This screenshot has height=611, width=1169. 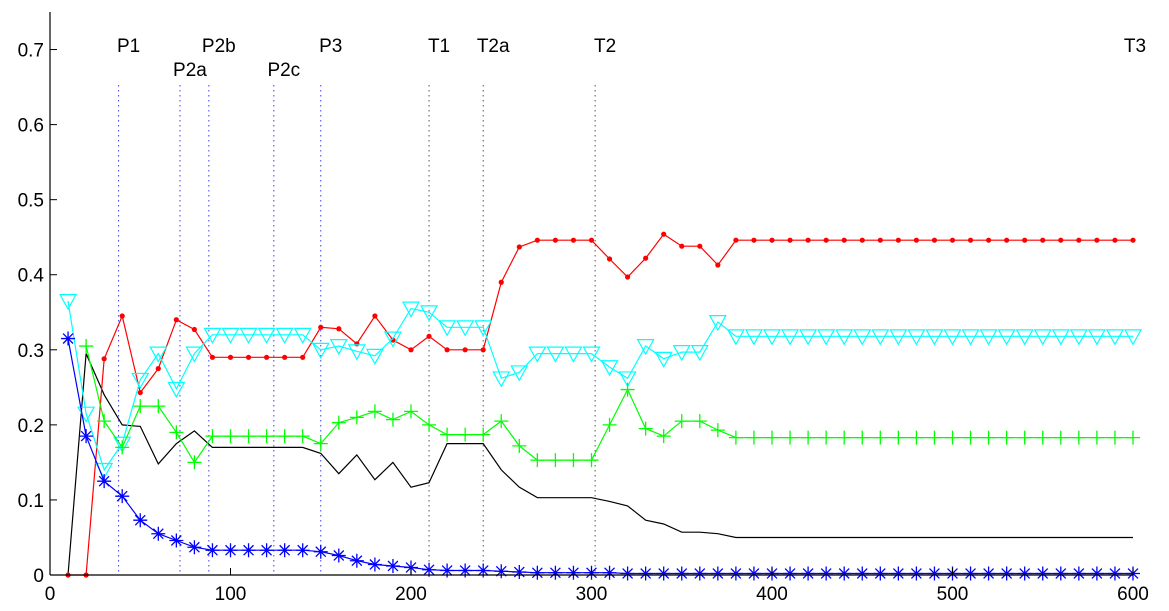 I want to click on event-label: T1, so click(x=439, y=46).